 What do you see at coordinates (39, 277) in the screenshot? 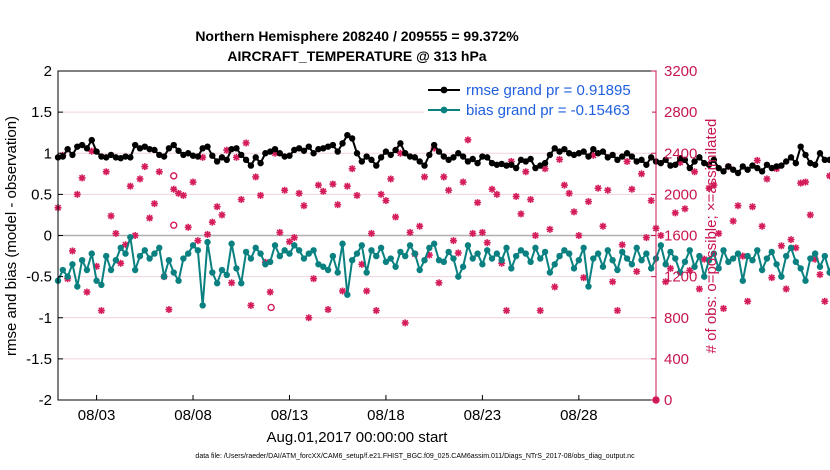
I see `y-tick-label: -0.5` at bounding box center [39, 277].